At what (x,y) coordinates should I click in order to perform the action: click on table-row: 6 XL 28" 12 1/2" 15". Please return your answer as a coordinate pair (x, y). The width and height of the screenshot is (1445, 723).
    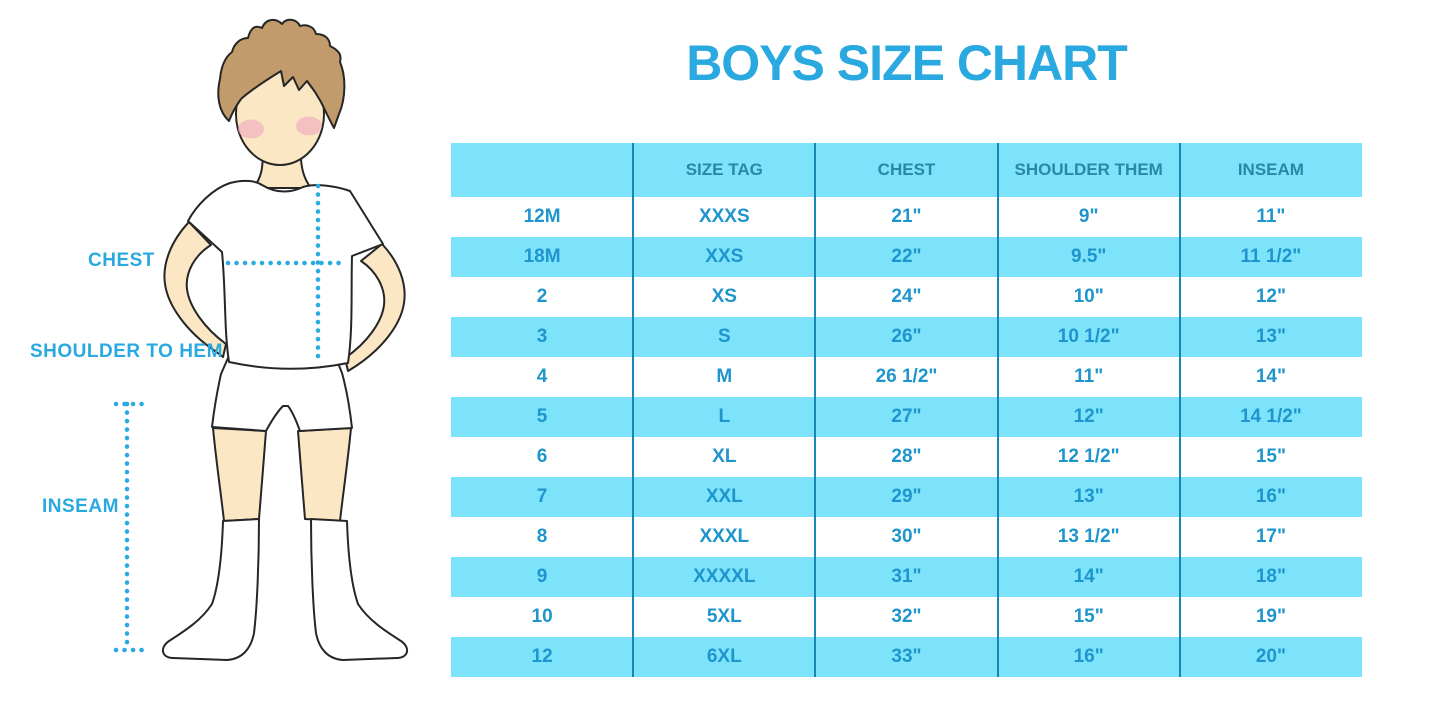
    Looking at the image, I should click on (906, 457).